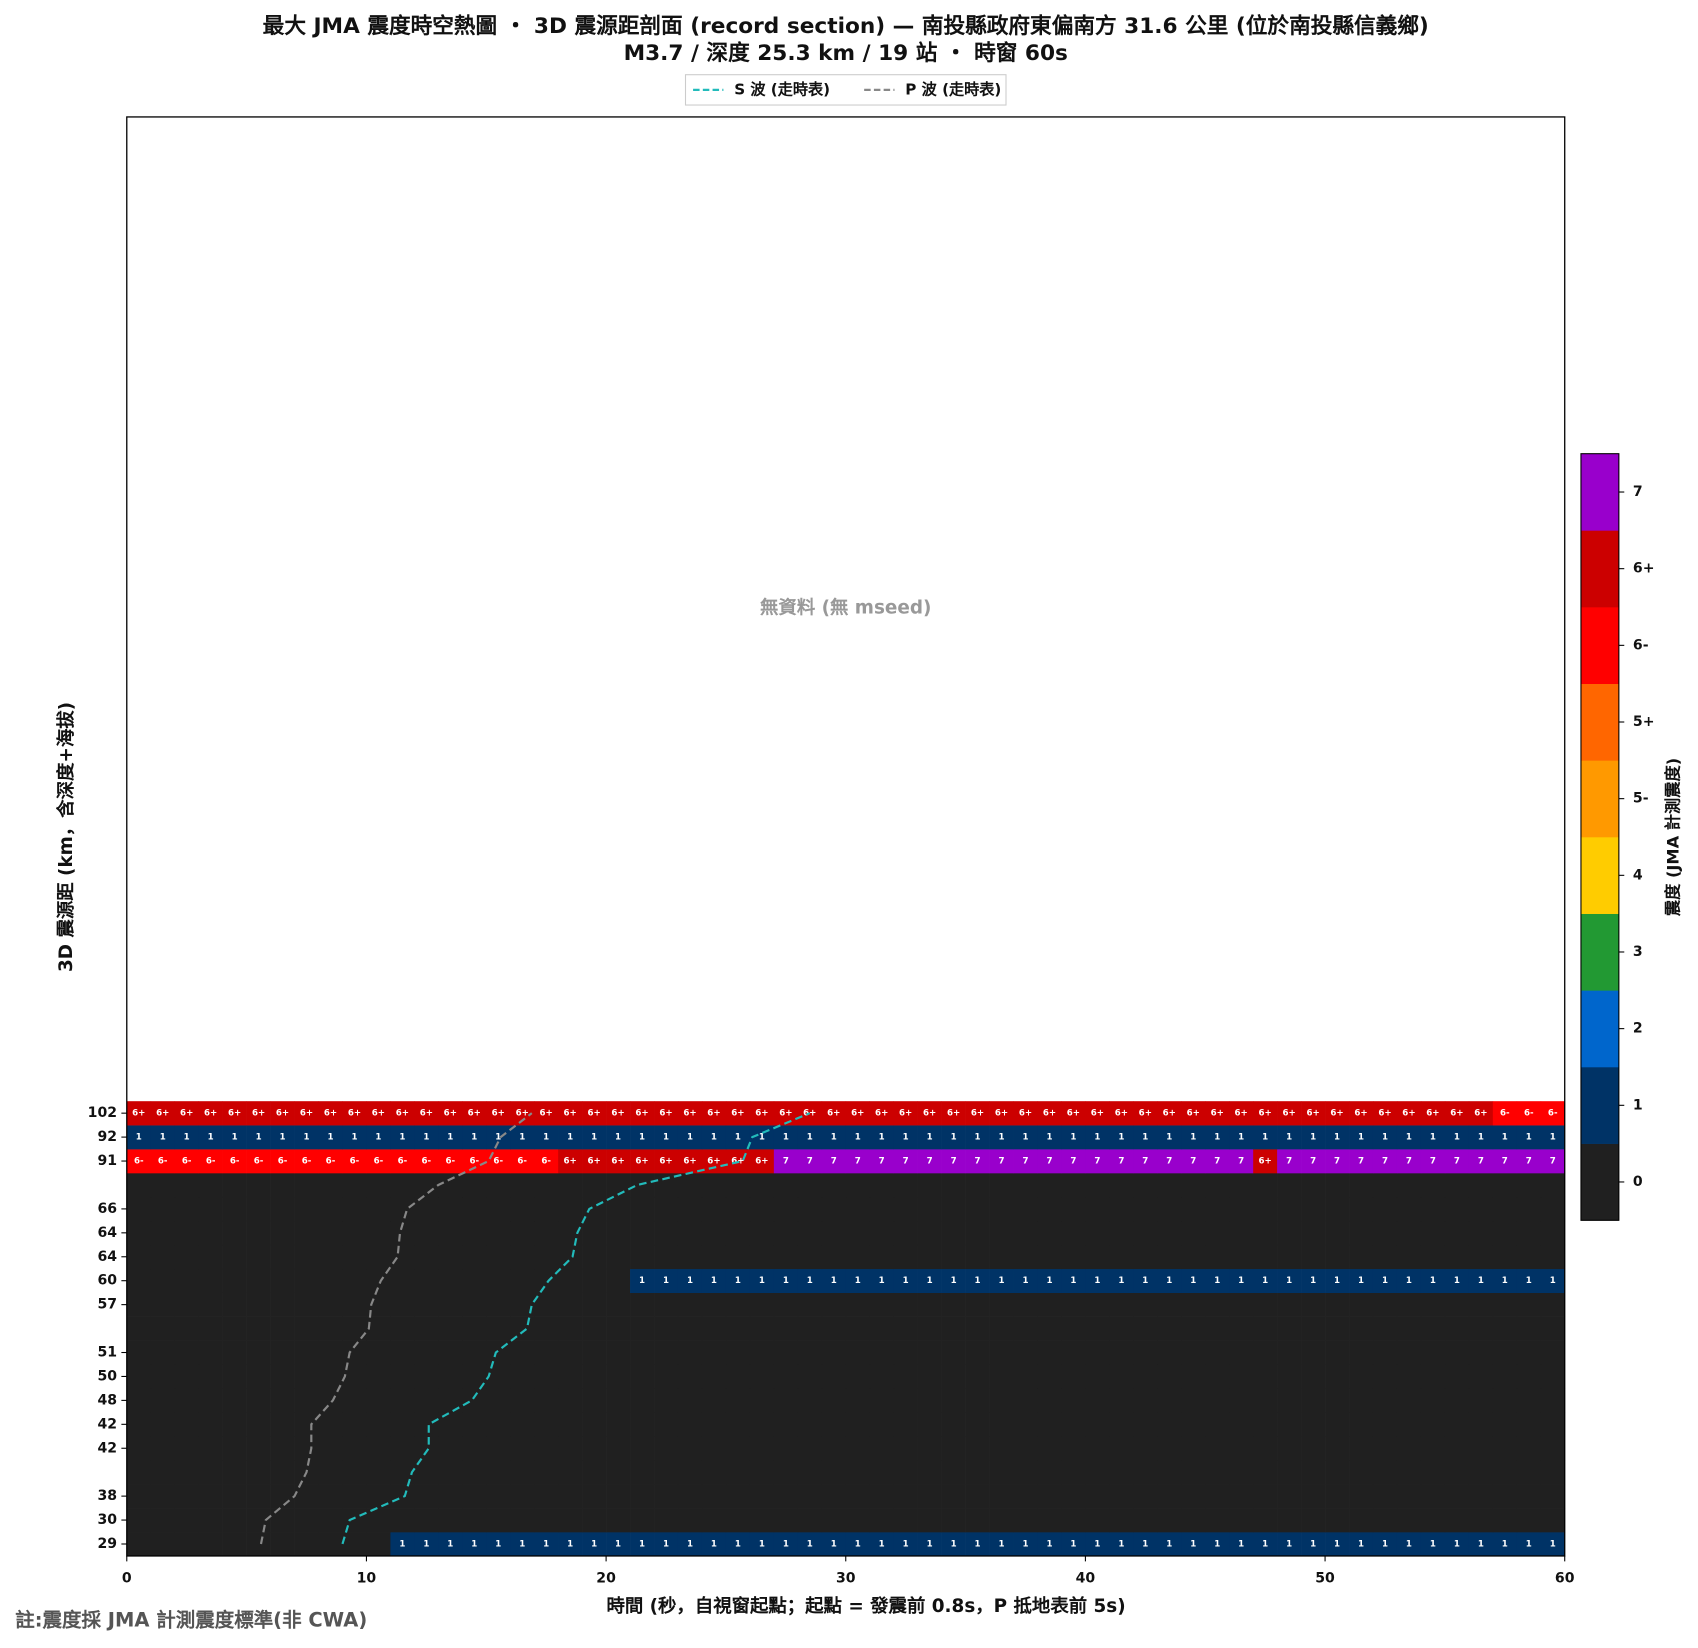 The image size is (1698, 1648). Describe the element at coordinates (576, 1328) in the screenshot. I see `travel-time-line` at that location.